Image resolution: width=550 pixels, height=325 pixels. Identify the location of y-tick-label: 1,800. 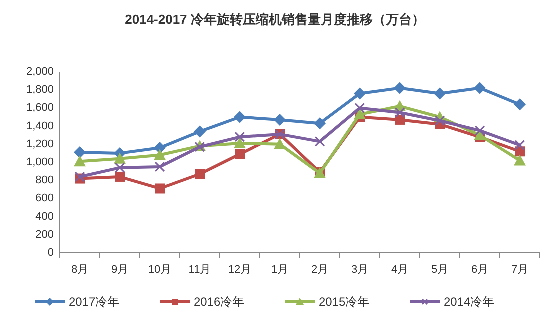
(40, 90).